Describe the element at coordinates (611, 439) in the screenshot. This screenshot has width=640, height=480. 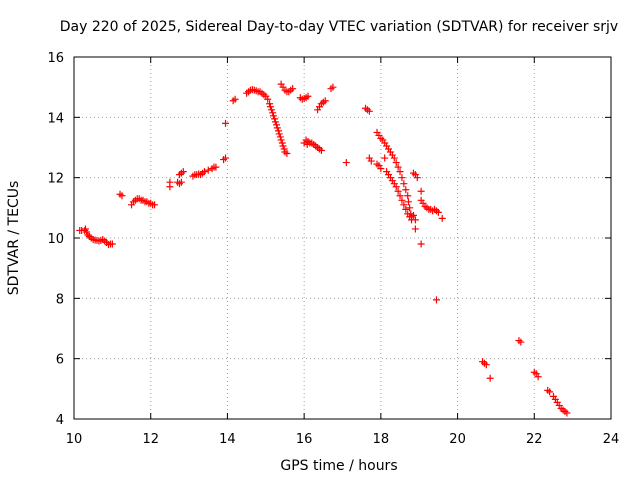
I see `x-tick-label: 24` at that location.